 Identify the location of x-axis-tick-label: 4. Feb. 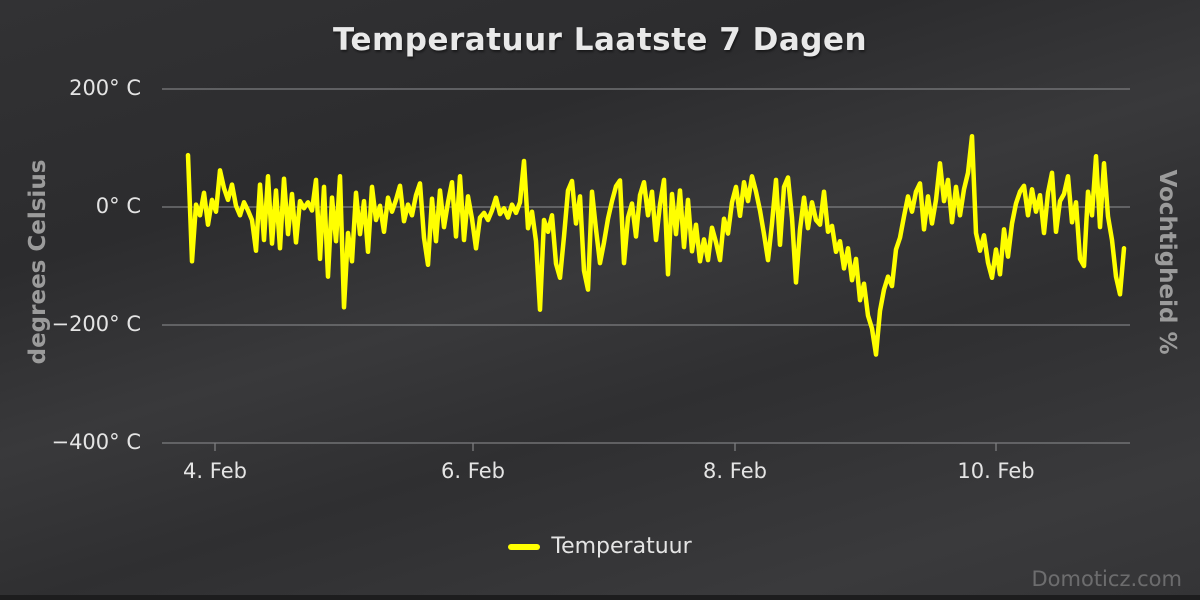
(215, 471).